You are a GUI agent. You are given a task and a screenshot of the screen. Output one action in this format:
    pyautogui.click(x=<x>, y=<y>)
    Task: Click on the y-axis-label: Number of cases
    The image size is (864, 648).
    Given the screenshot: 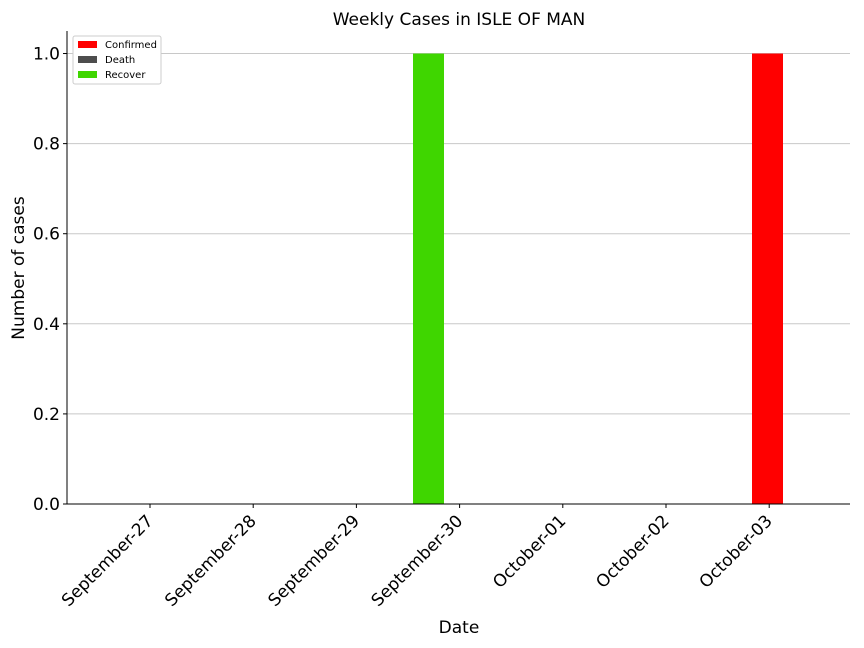 What is the action you would take?
    pyautogui.click(x=19, y=268)
    